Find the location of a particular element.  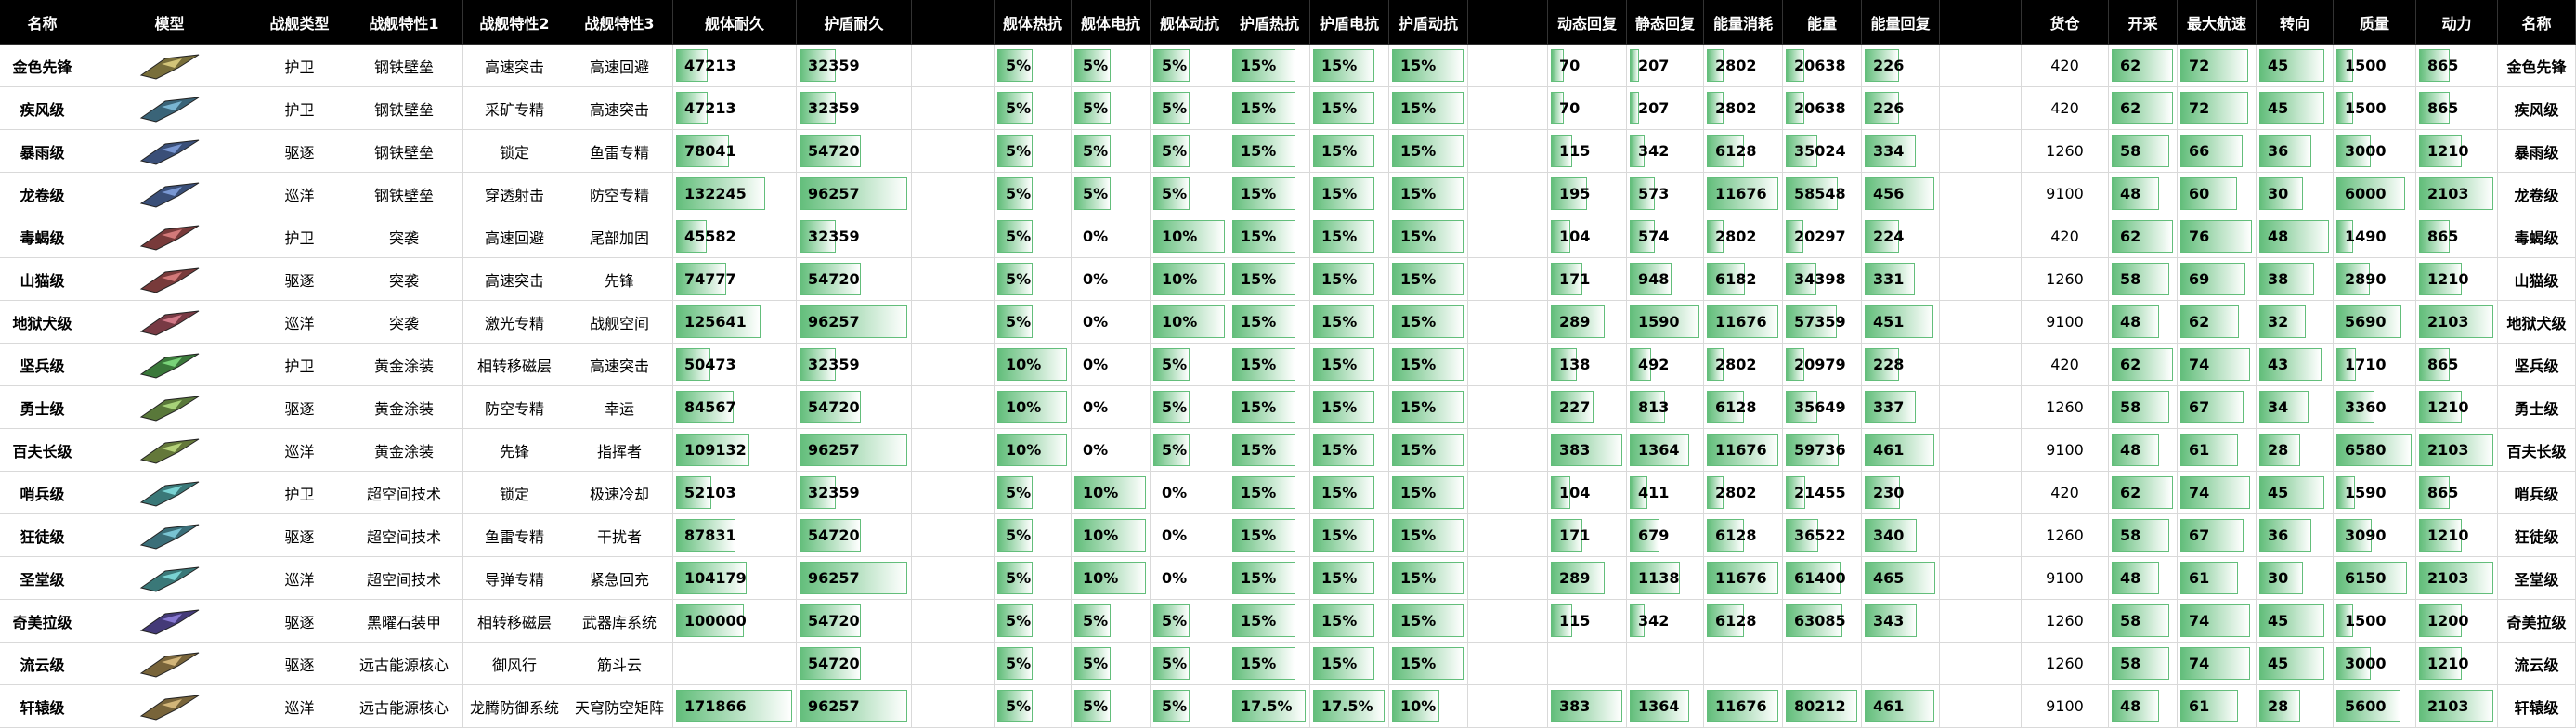

cell-text: 132245 is located at coordinates (715, 193).